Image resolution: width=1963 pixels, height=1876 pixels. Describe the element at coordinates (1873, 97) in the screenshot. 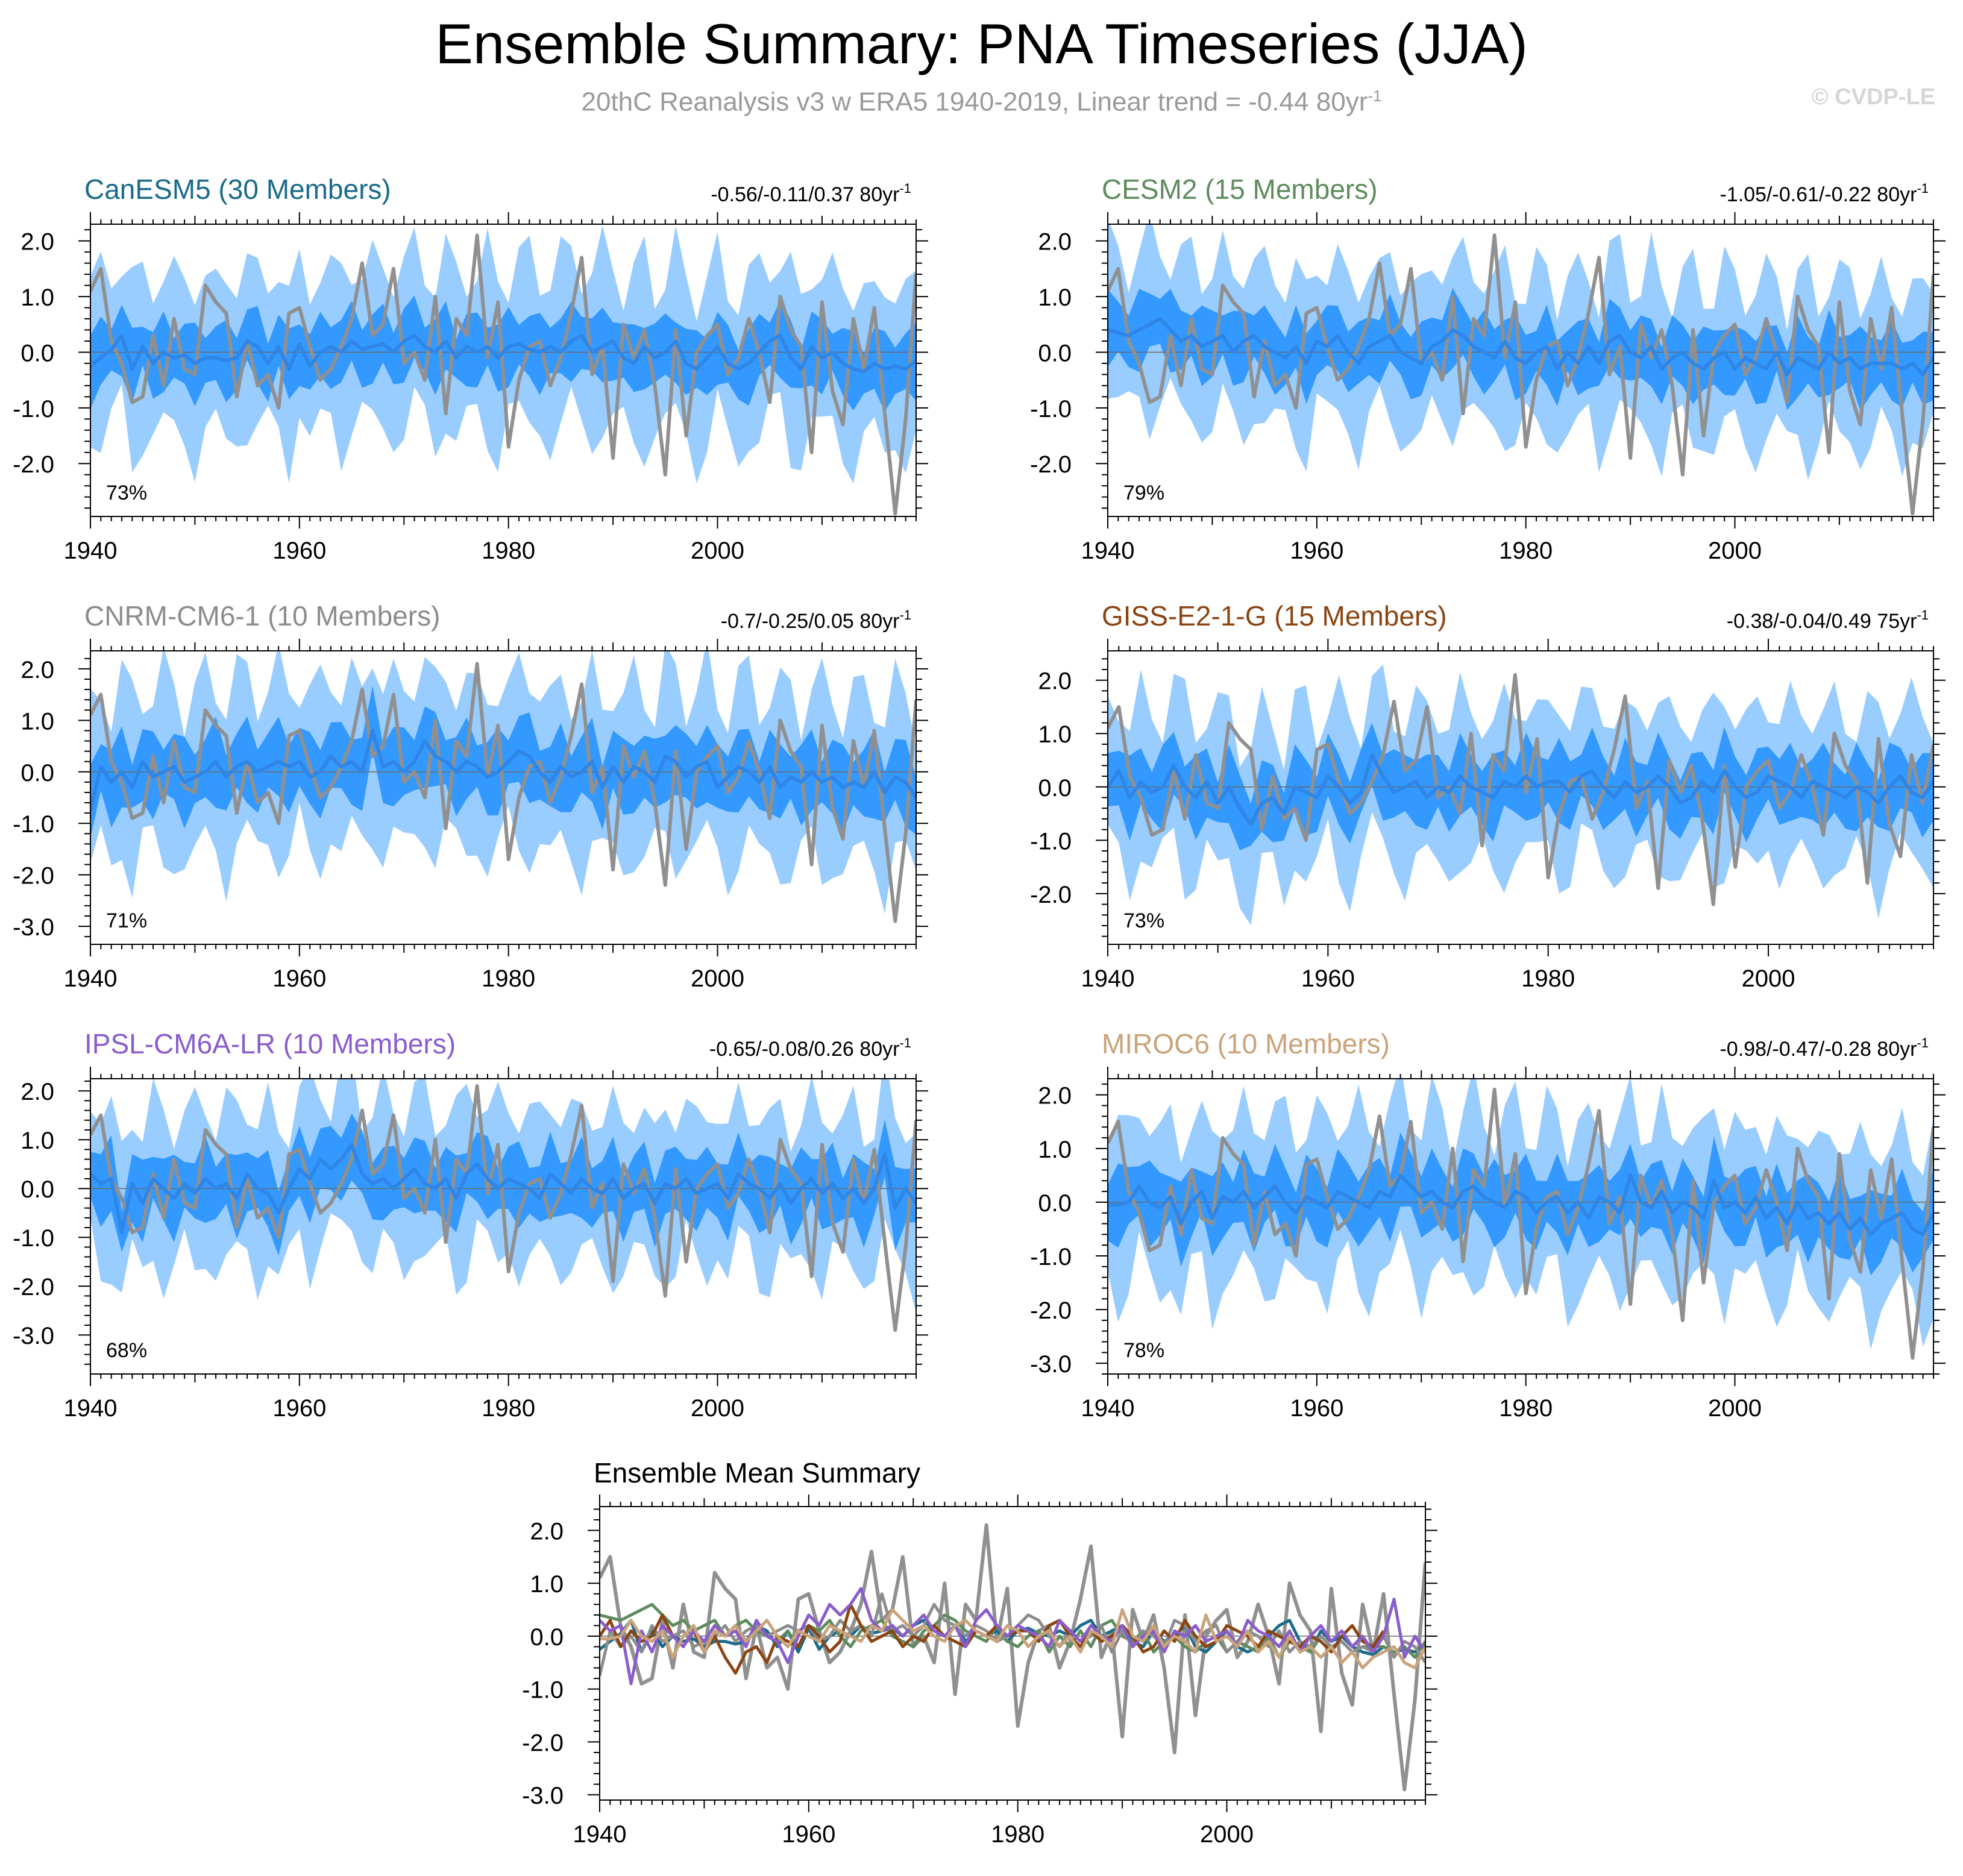

I see `watermark: © CVDP-LE` at that location.